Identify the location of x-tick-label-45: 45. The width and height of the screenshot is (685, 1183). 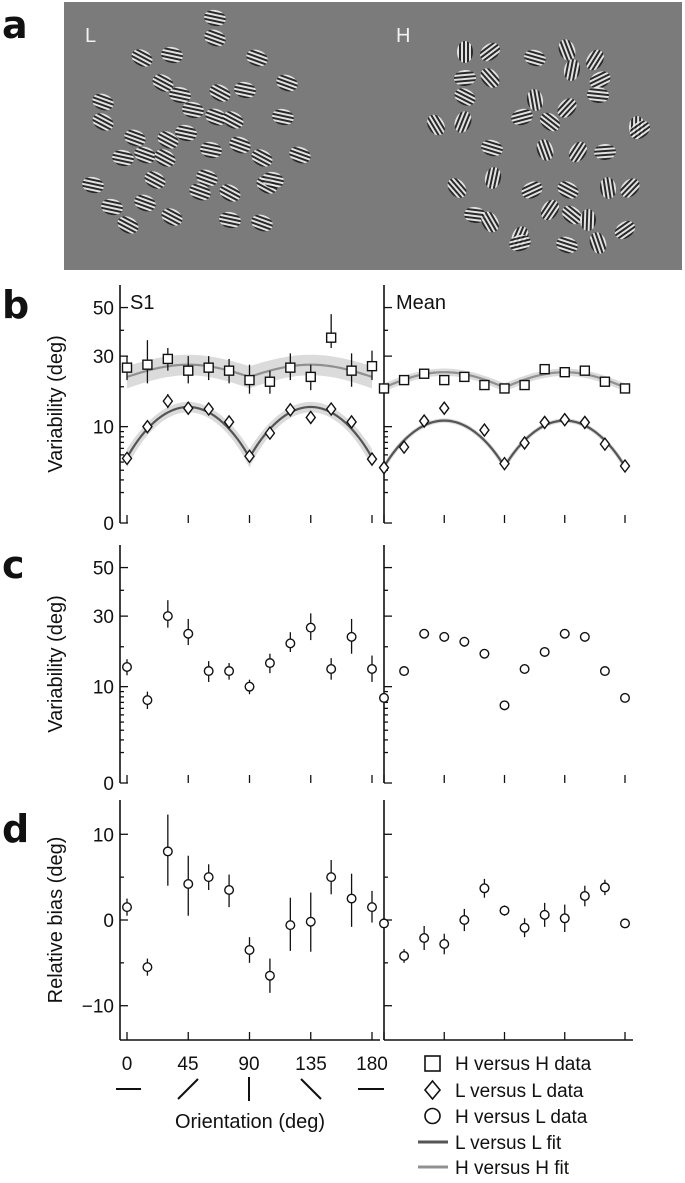
(187, 1064).